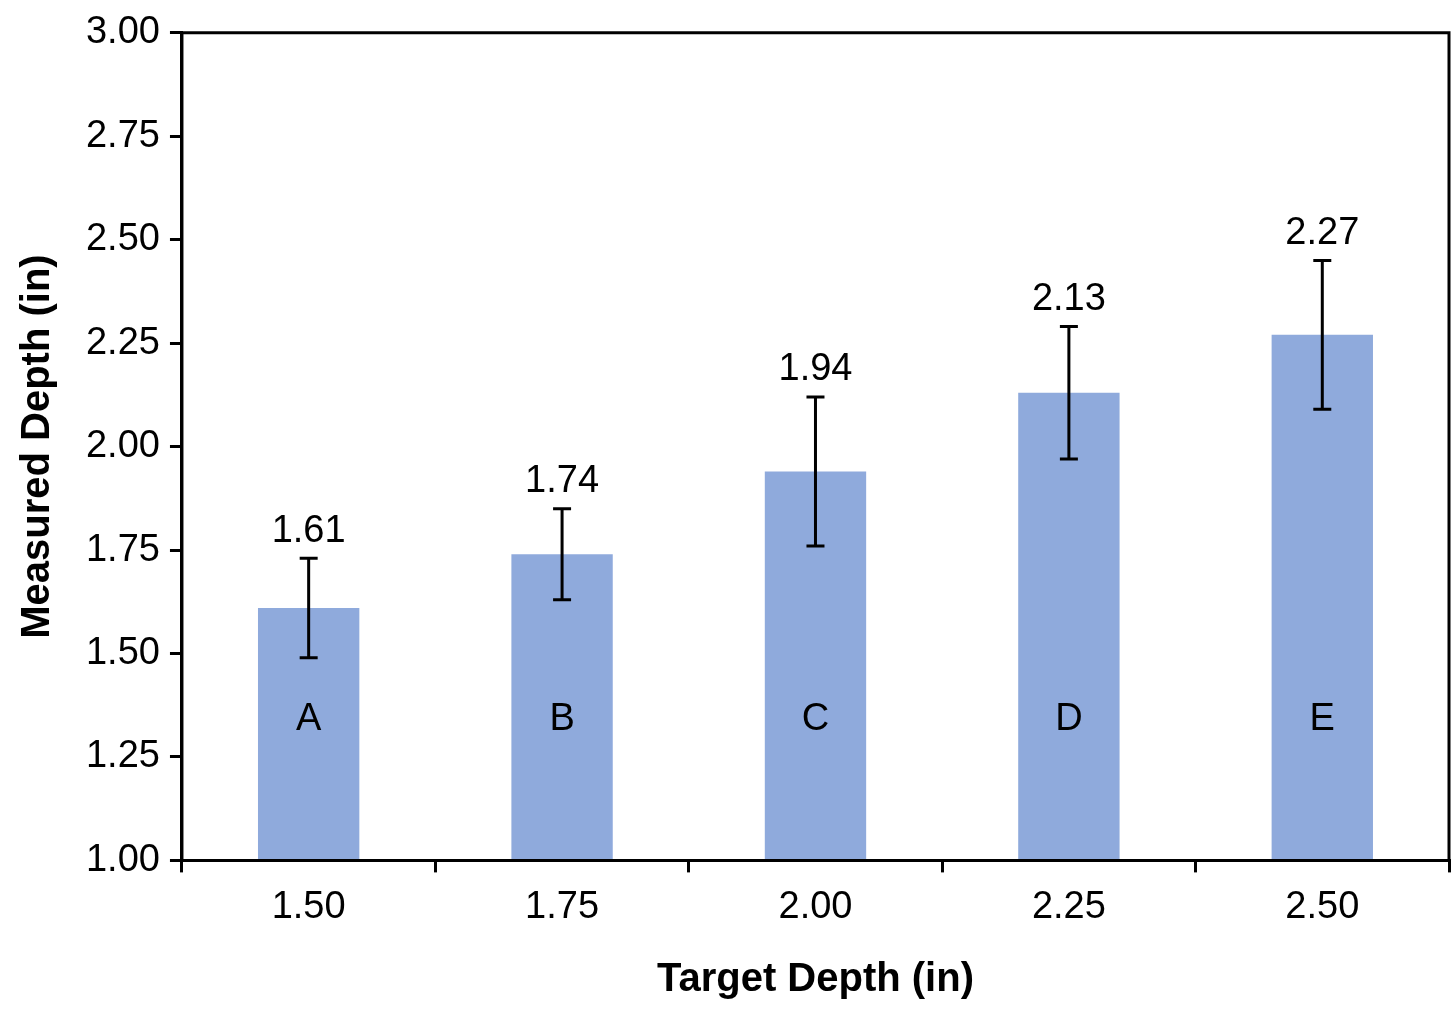 This screenshot has width=1455, height=1013. What do you see at coordinates (1068, 297) in the screenshot?
I see `data-label: 2.13` at bounding box center [1068, 297].